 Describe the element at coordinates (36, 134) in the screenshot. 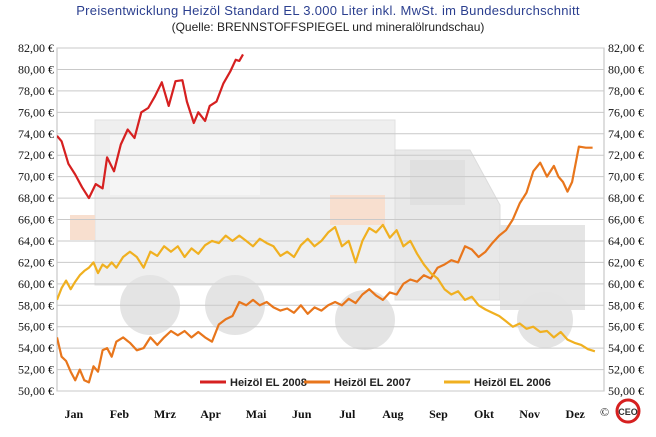

I see `y-tick-label-left: 74,00 €` at that location.